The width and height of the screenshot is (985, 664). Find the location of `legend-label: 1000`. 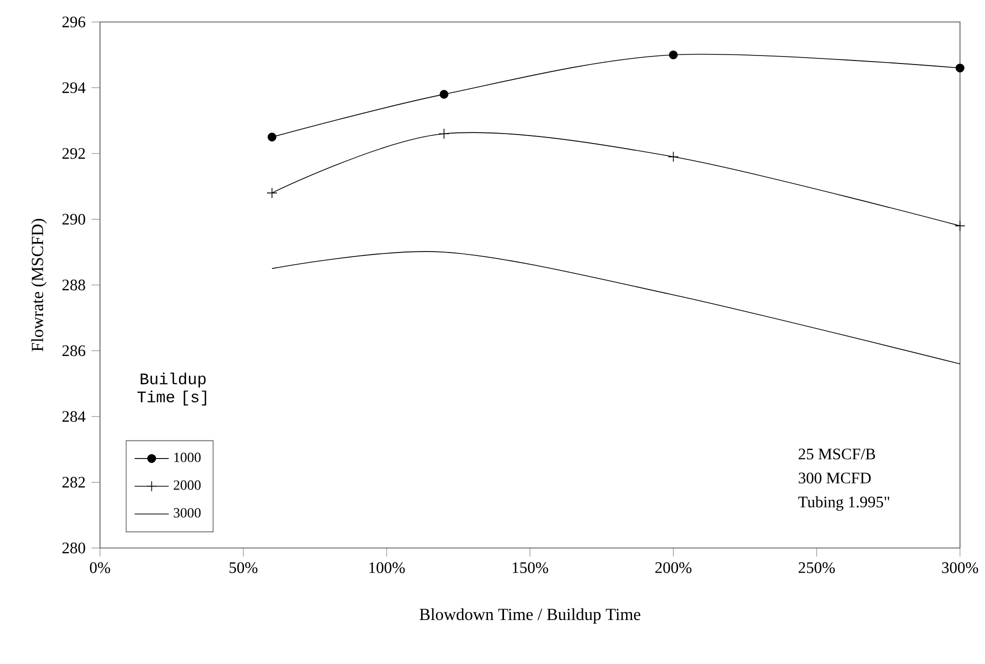

legend-label: 1000 is located at coordinates (187, 457).